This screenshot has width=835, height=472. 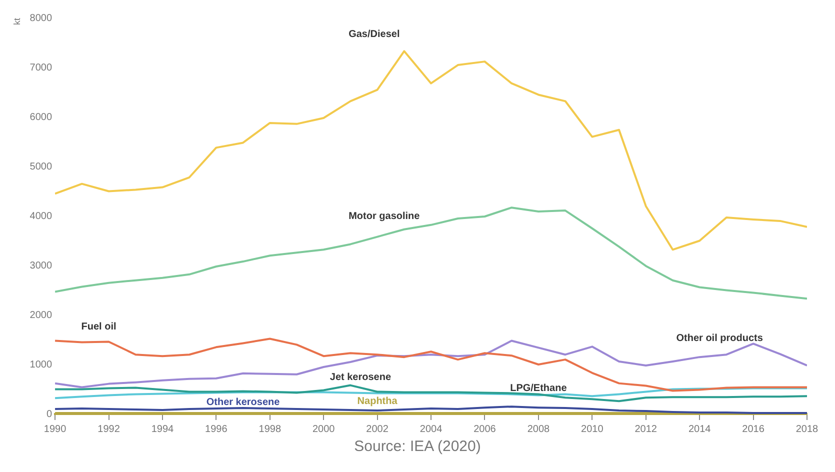 What do you see at coordinates (109, 429) in the screenshot?
I see `x-tick-label: 1992` at bounding box center [109, 429].